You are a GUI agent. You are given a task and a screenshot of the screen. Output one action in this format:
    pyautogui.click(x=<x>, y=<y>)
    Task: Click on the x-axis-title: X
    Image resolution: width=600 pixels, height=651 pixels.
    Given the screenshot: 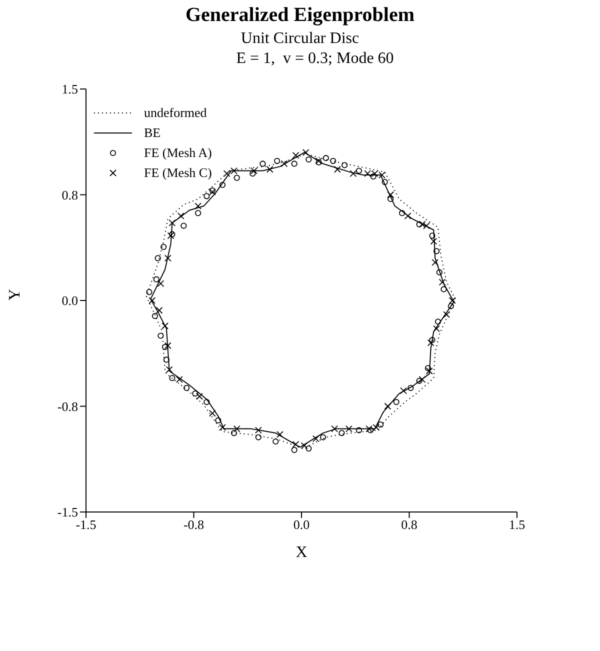 What is the action you would take?
    pyautogui.click(x=302, y=552)
    